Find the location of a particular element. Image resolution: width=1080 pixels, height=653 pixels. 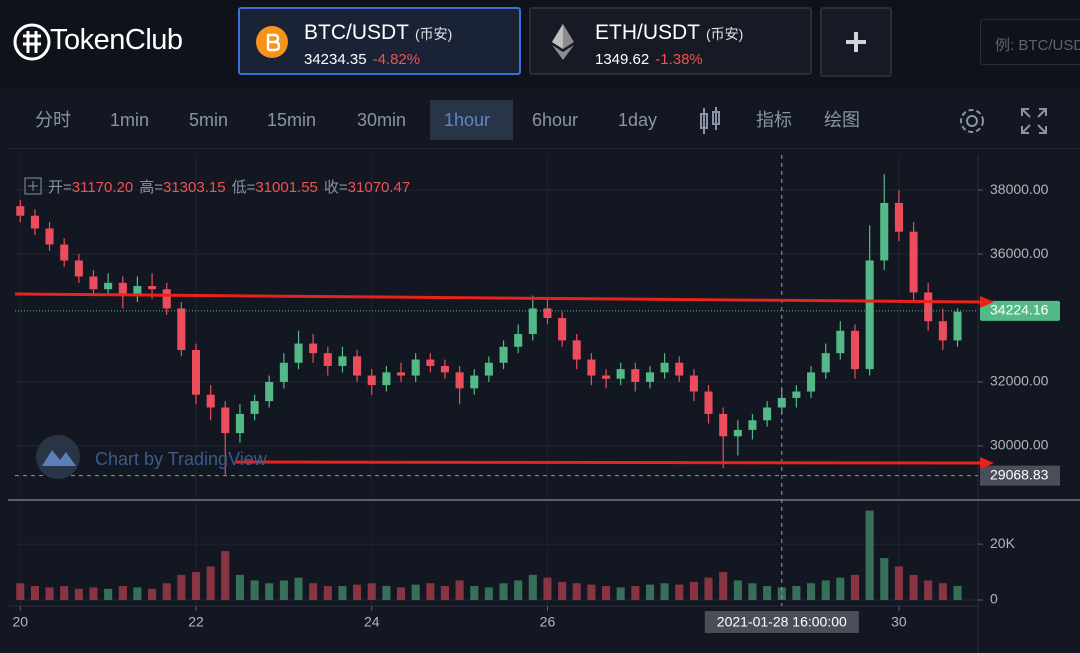

interval: 1min is located at coordinates (130, 120).